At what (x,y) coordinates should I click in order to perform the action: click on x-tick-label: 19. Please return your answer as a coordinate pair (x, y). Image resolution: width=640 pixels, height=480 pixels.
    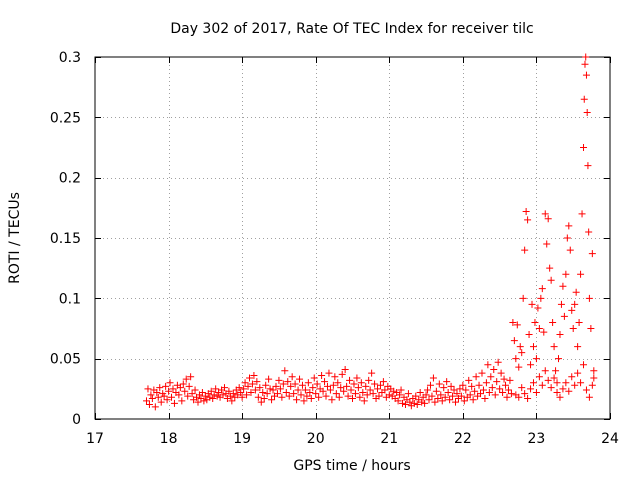
    Looking at the image, I should click on (242, 439).